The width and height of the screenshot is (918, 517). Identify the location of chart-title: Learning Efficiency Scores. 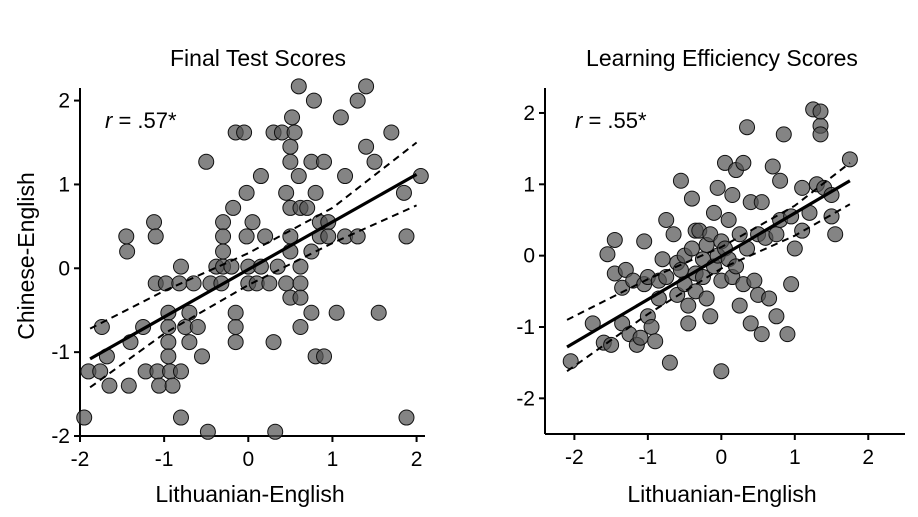
(722, 58).